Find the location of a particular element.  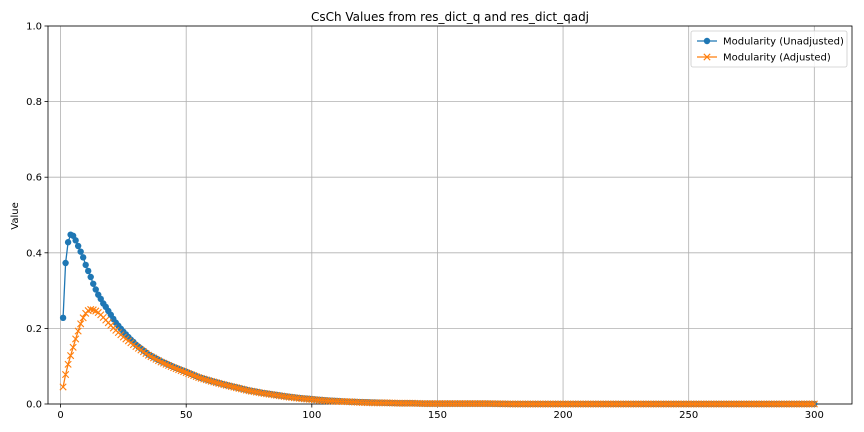

y-tick-label: 1.0 is located at coordinates (34, 27).